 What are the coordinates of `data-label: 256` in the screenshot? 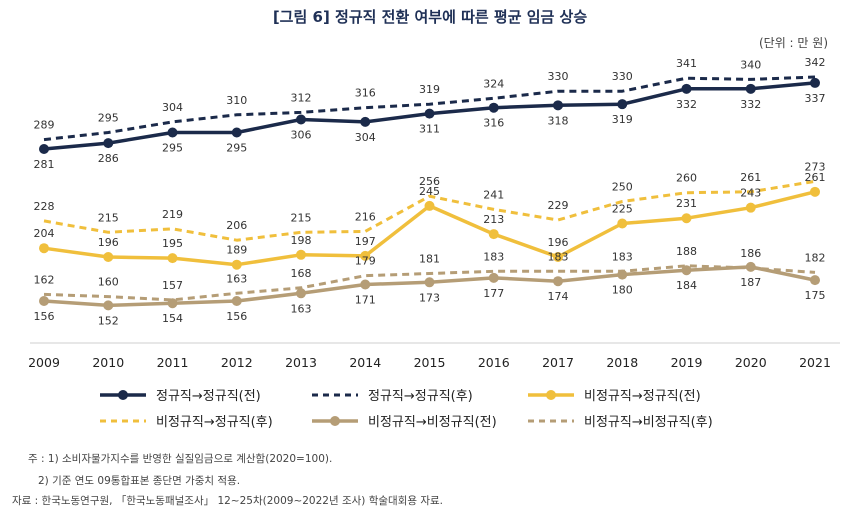 It's located at (429, 181).